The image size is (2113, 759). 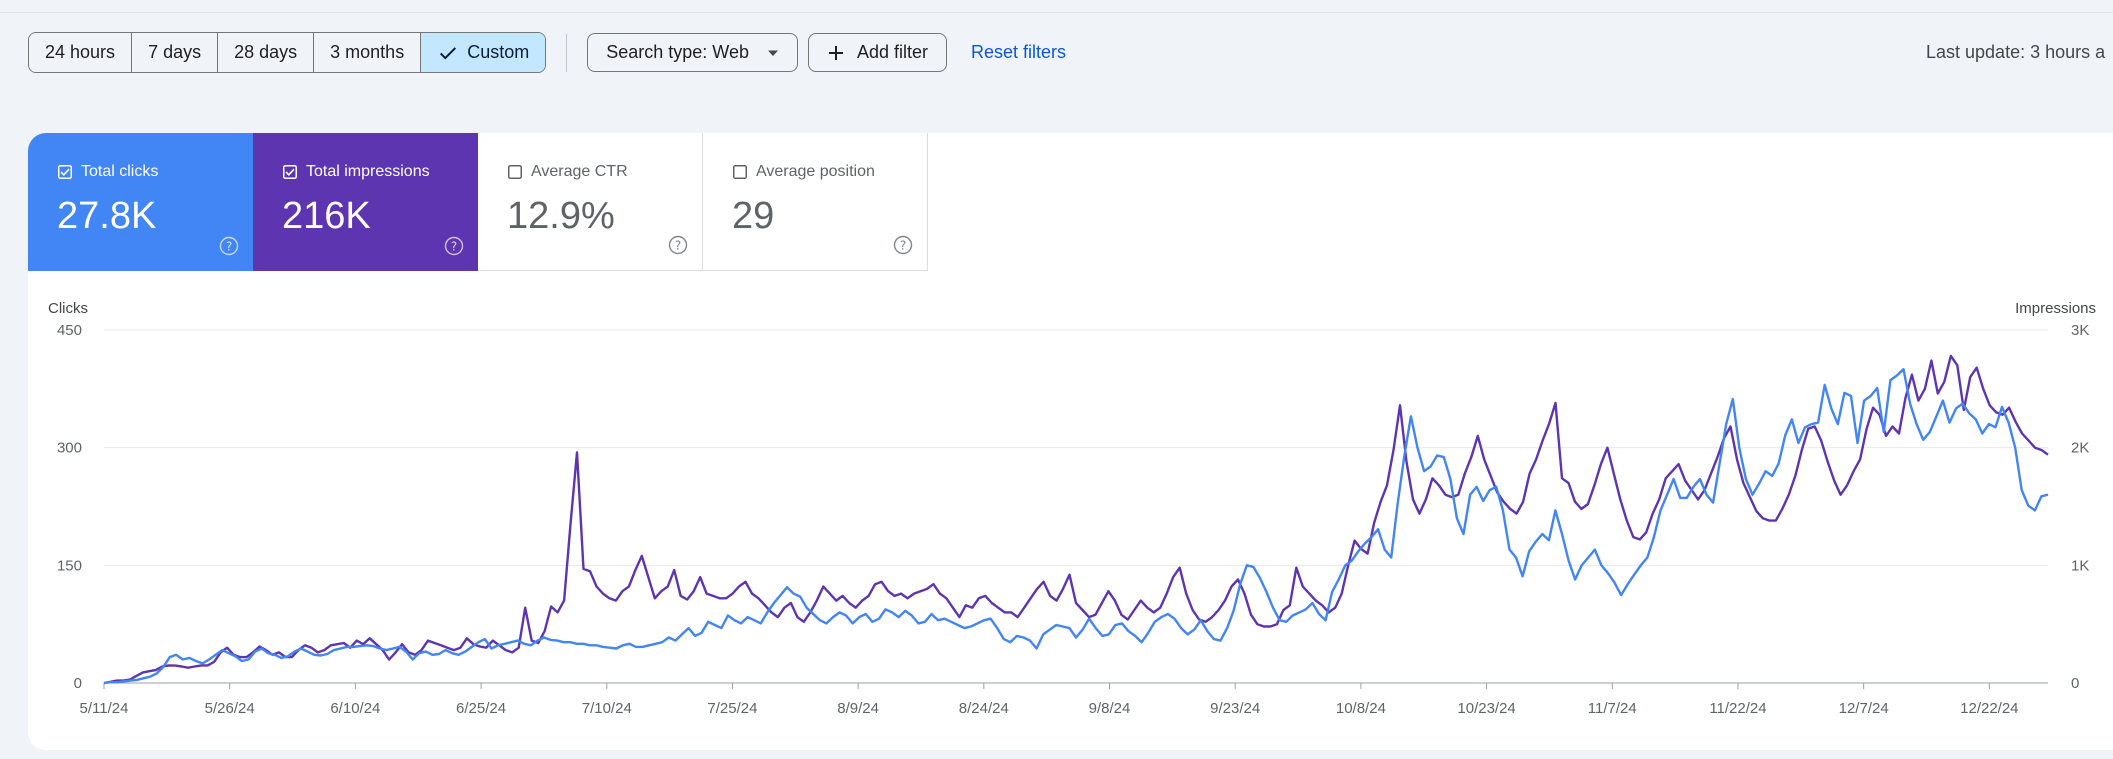 I want to click on range-label: 28 days, so click(x=266, y=52).